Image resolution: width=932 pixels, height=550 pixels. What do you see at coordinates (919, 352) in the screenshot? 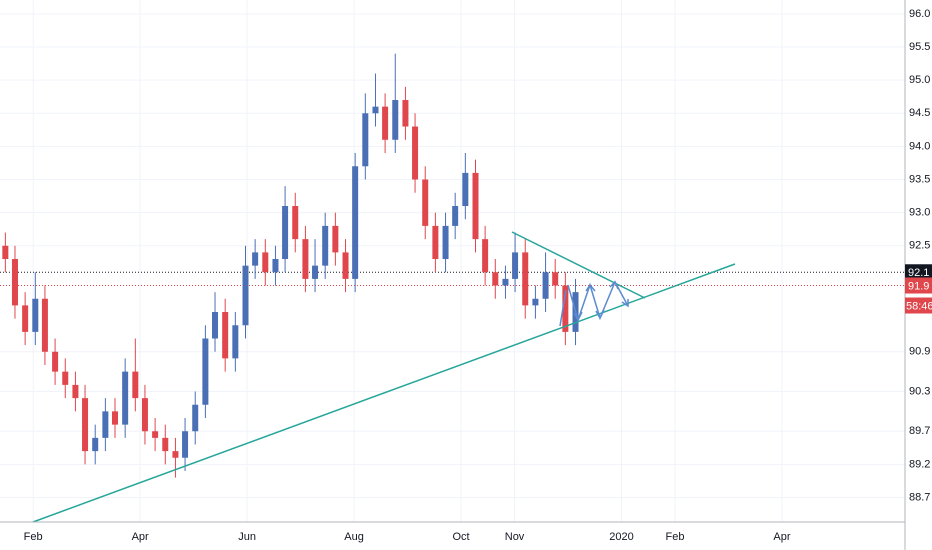
I see `y-tick-label: 90.9` at bounding box center [919, 352].